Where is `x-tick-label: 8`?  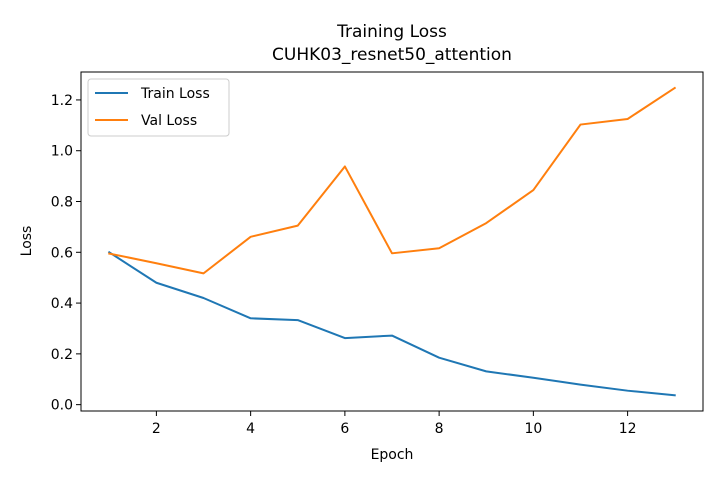
x-tick-label: 8 is located at coordinates (439, 429).